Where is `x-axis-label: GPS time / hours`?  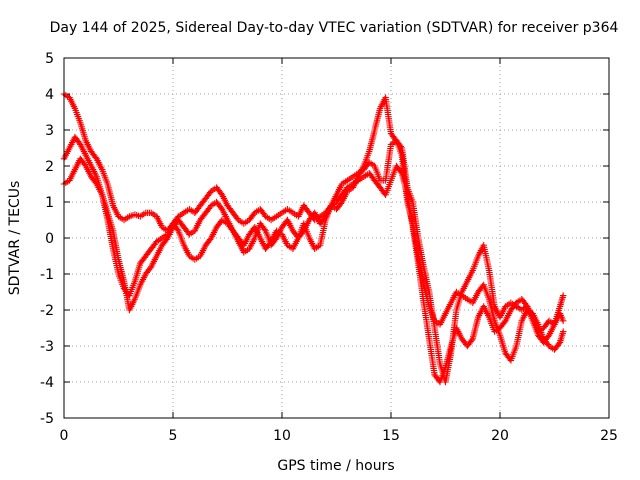 x-axis-label: GPS time / hours is located at coordinates (335, 466).